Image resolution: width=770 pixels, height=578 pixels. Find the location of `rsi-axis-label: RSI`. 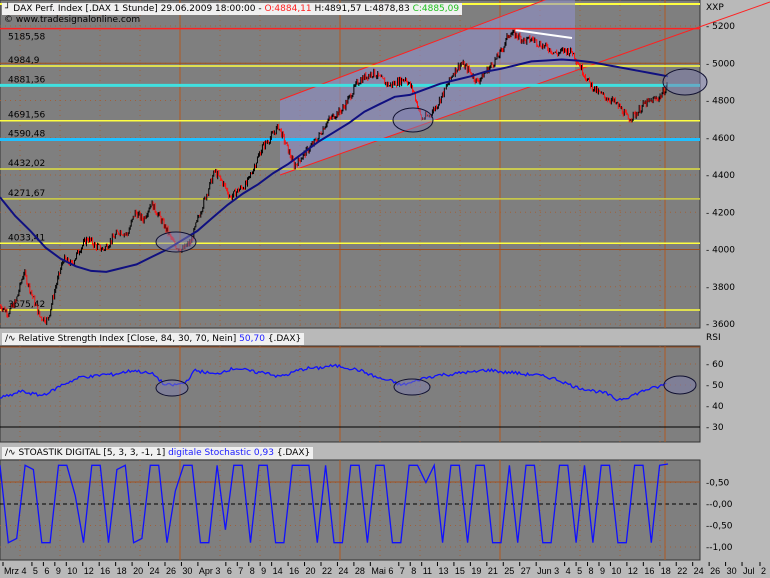

rsi-axis-label: RSI is located at coordinates (713, 338).